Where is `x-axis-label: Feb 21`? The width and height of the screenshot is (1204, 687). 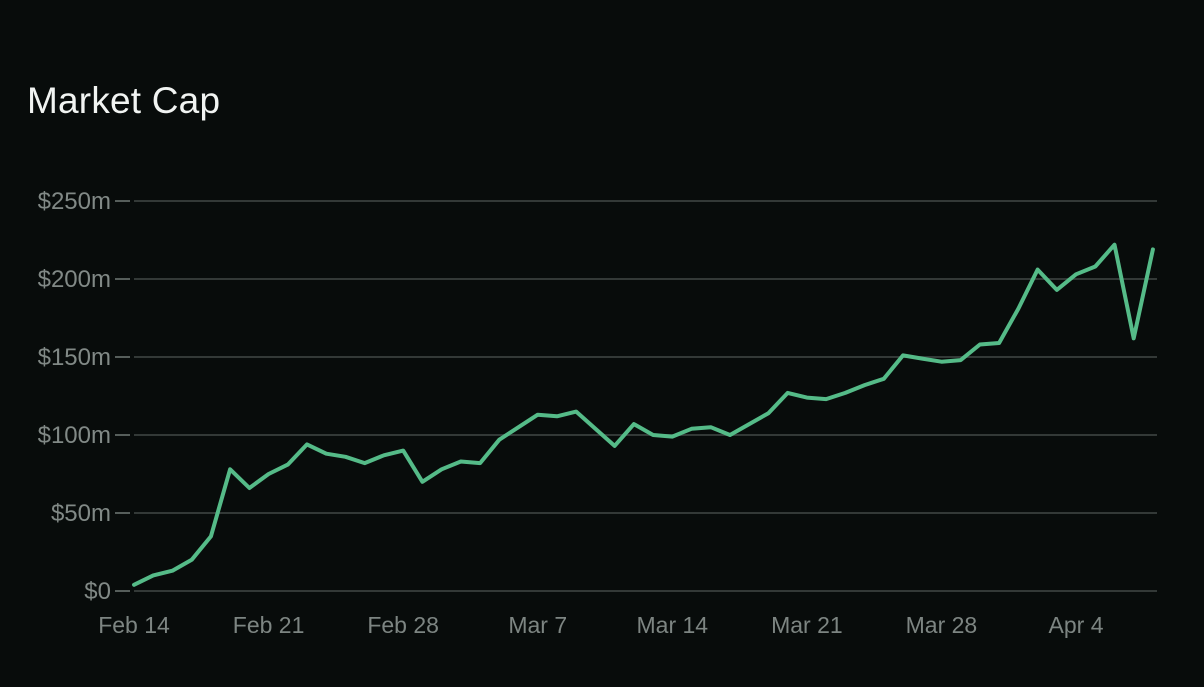
x-axis-label: Feb 21 is located at coordinates (269, 625).